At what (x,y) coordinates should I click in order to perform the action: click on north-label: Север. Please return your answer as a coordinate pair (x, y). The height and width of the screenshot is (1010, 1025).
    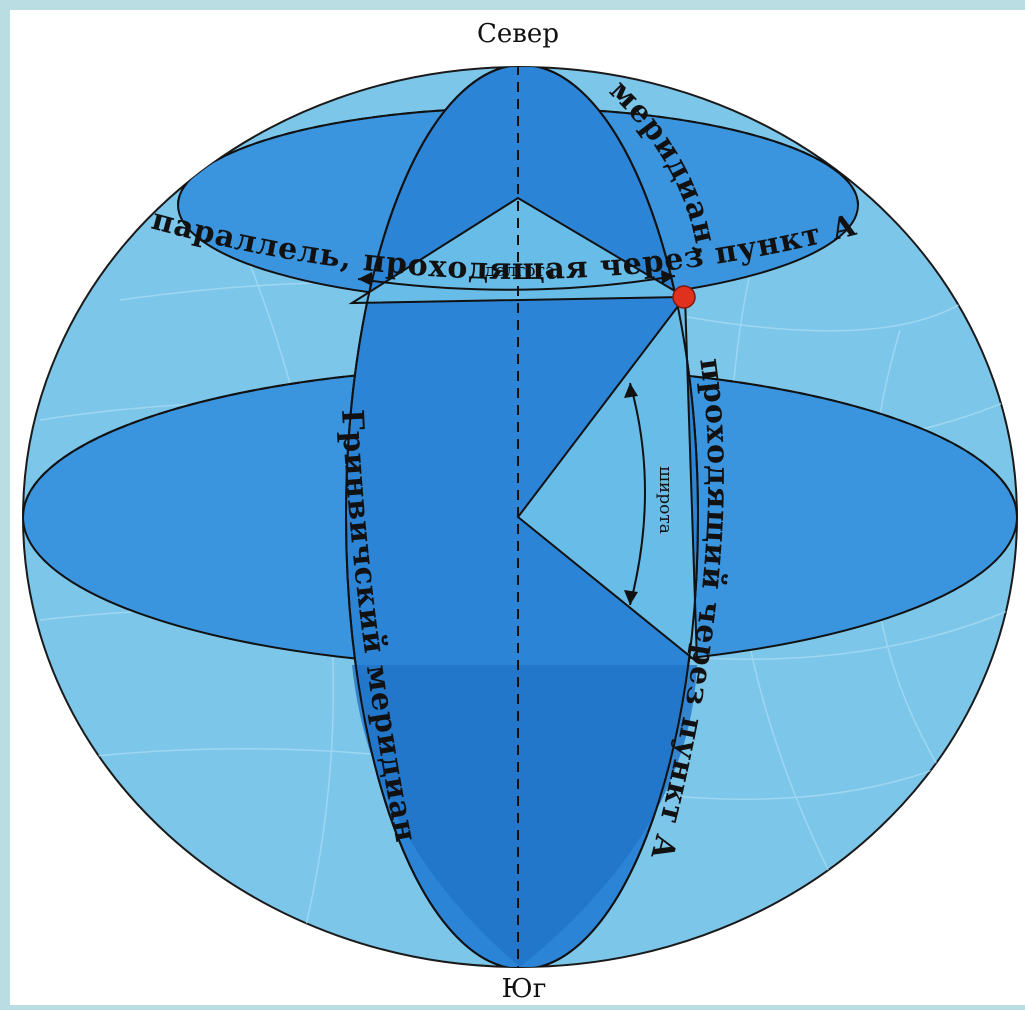
    Looking at the image, I should click on (518, 34).